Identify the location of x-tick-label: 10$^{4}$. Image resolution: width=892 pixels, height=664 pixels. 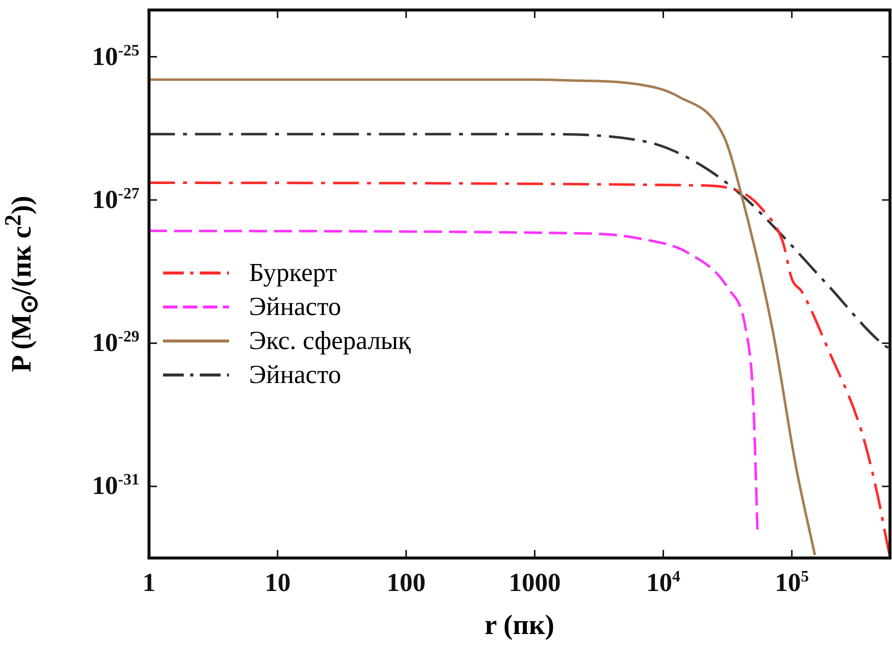
(663, 583).